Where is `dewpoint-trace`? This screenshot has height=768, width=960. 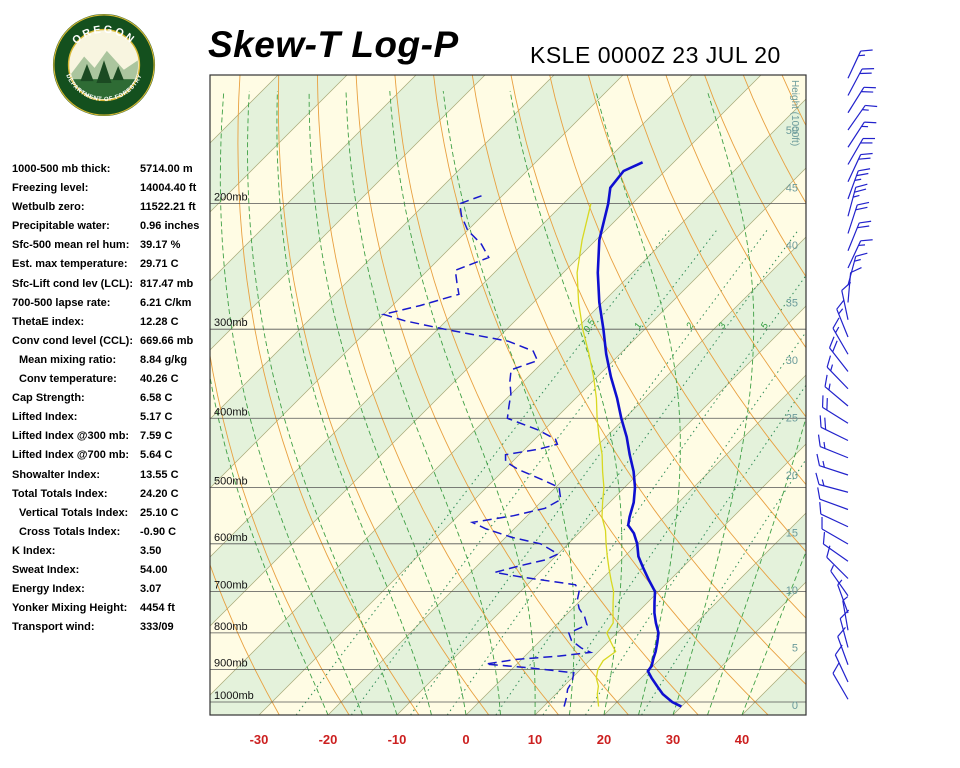 dewpoint-trace is located at coordinates (487, 451).